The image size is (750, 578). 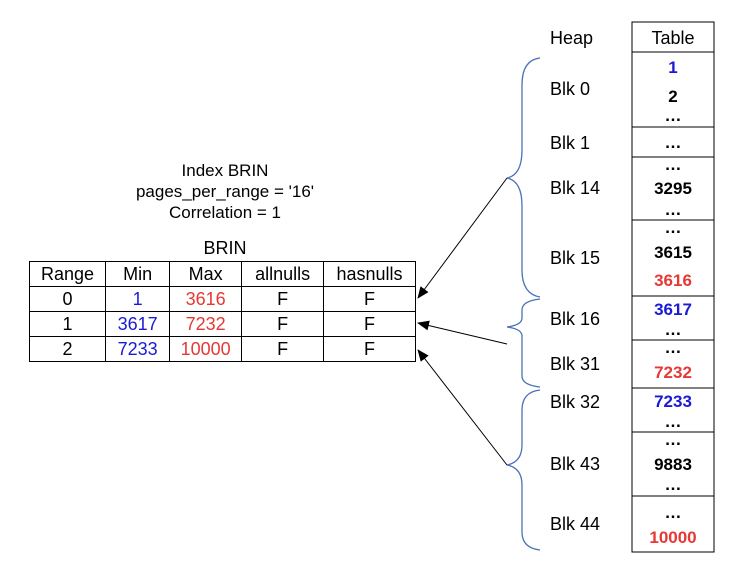 I want to click on max-cell: 7232, so click(x=206, y=324).